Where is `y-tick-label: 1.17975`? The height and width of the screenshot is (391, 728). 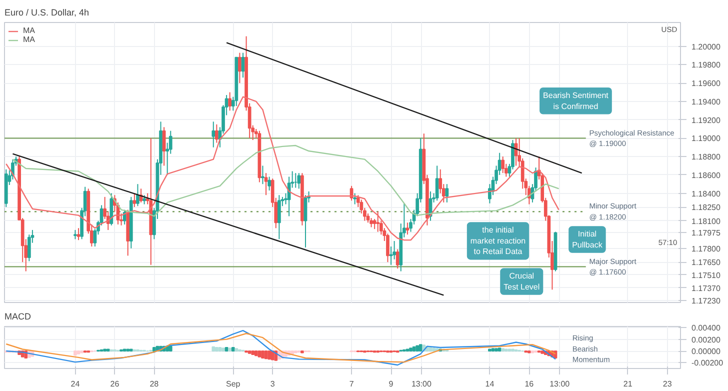
y-tick-label: 1.17975 is located at coordinates (706, 233).